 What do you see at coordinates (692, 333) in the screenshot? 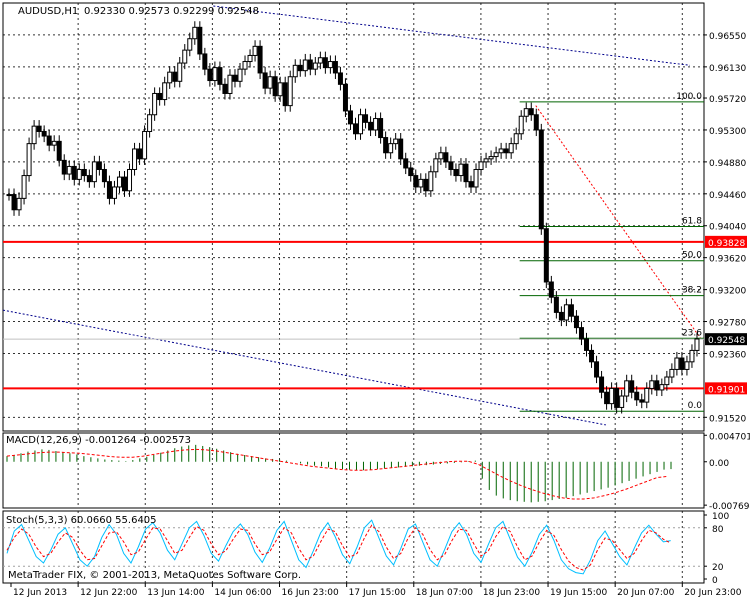
I see `fibonacci-level-label: 23.6` at bounding box center [692, 333].